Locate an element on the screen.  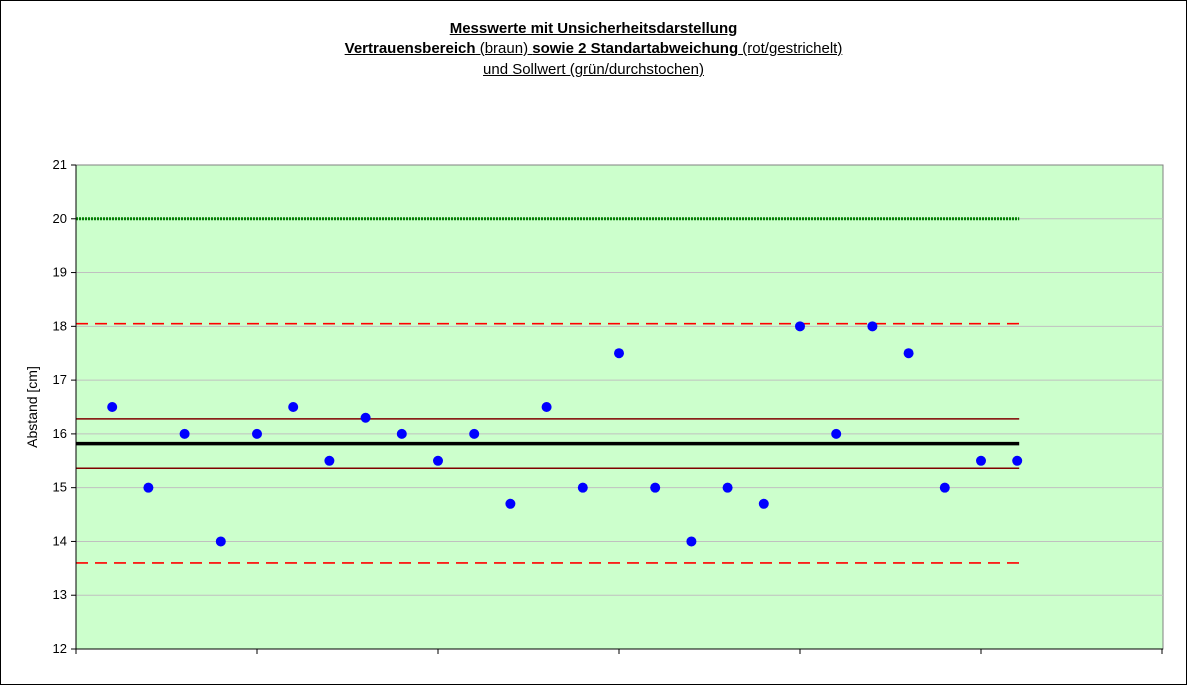
chart-title-confidence-color: (braun) is located at coordinates (504, 48).